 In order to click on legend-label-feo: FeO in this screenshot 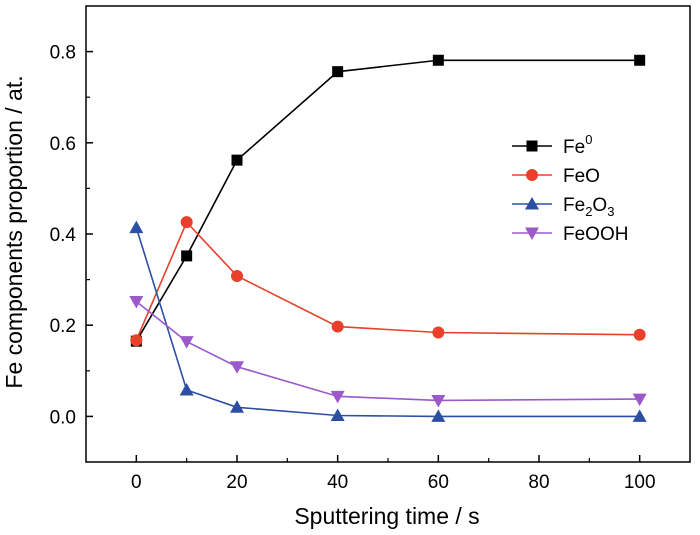, I will do `click(581, 176)`.